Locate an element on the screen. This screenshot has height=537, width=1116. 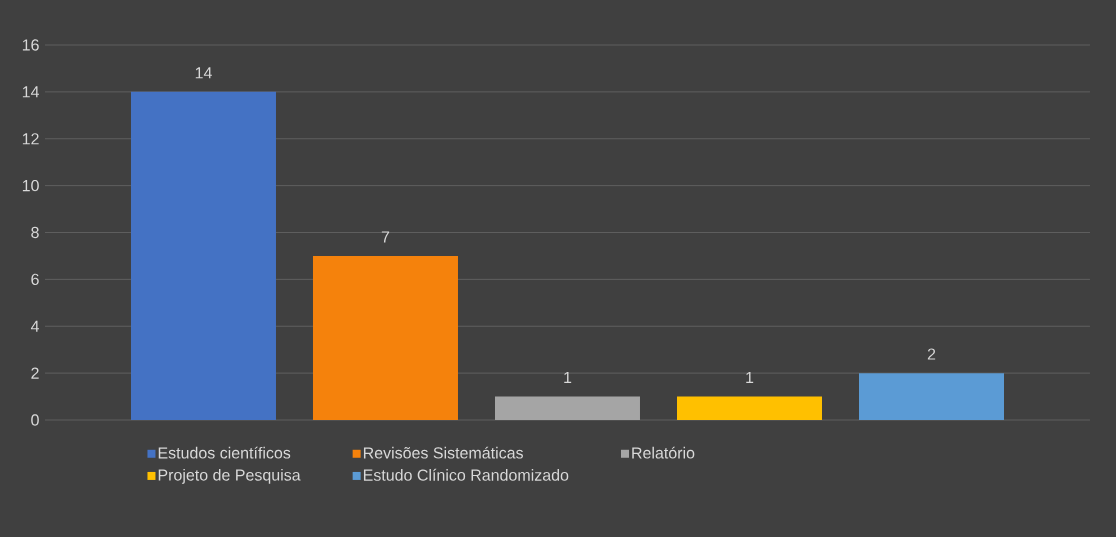
legend-label: Revisões Sistemáticas is located at coordinates (443, 452).